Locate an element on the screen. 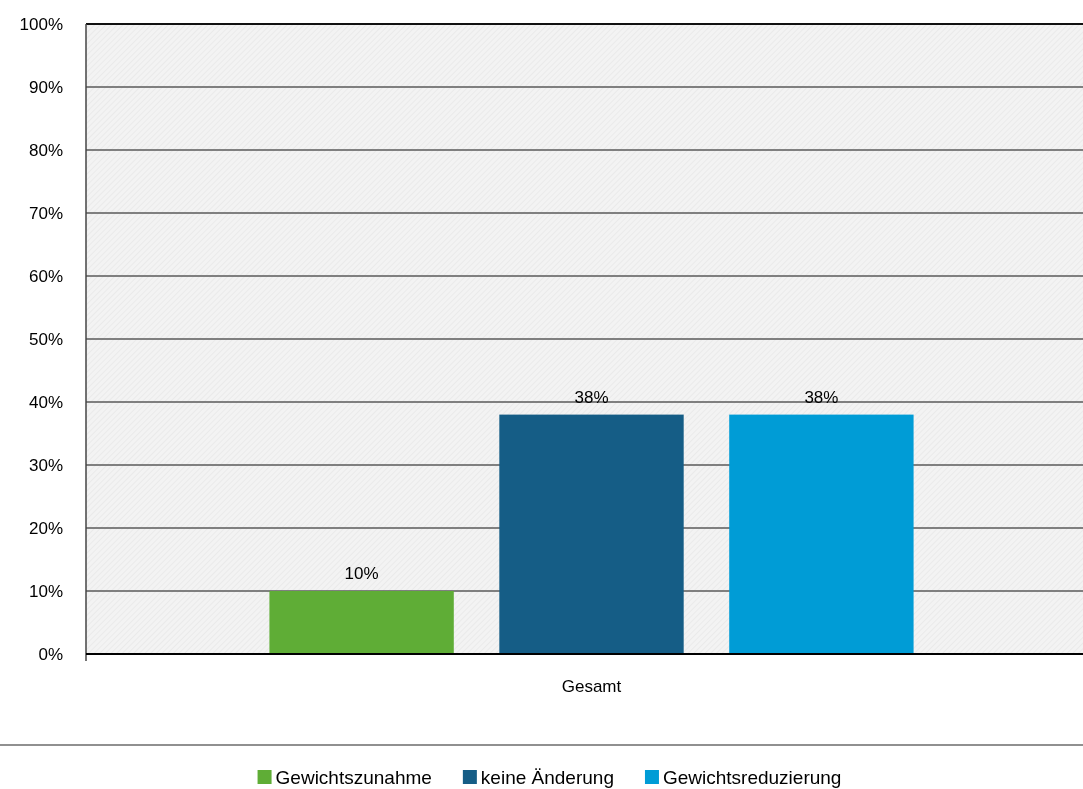 The image size is (1083, 789). y-tick-label: 60% is located at coordinates (45, 276).